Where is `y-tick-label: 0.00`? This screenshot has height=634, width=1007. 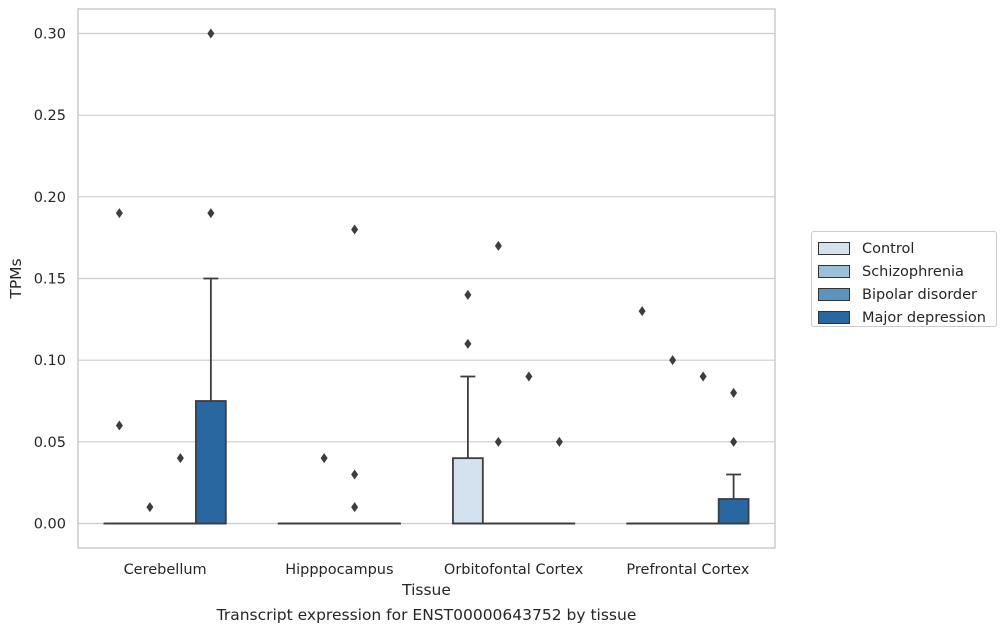 y-tick-label: 0.00 is located at coordinates (50, 525).